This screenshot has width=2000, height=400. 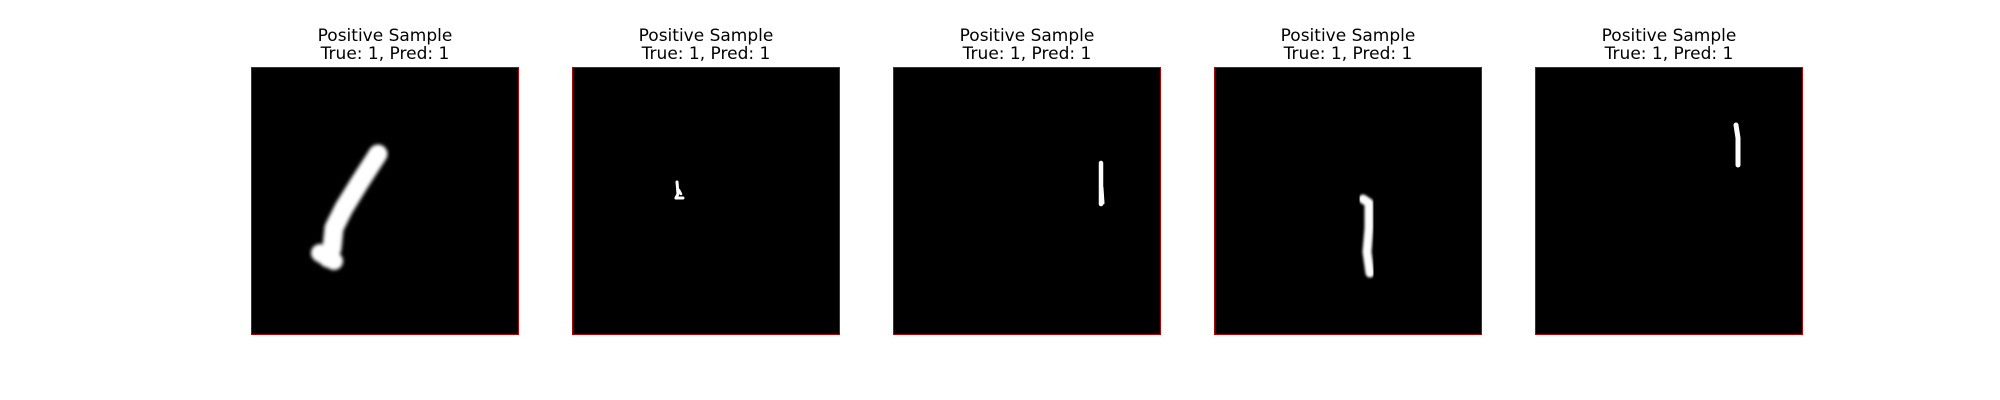 I want to click on sample-panel-5: Positive Sample True: 1, Pred: 1, so click(x=1669, y=200).